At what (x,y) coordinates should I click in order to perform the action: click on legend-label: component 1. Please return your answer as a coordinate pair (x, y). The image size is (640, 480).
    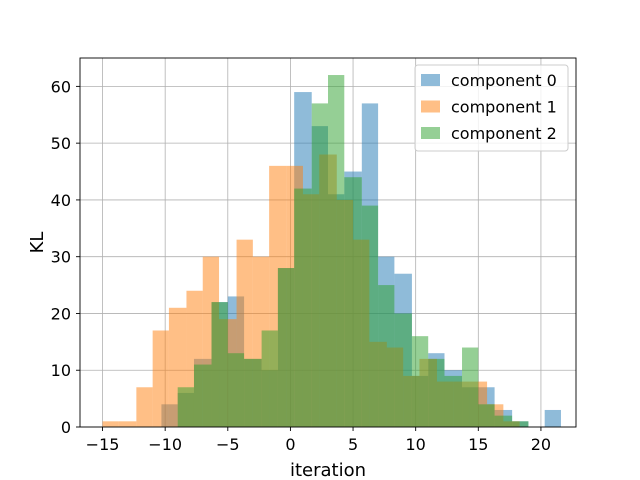
    Looking at the image, I should click on (504, 107).